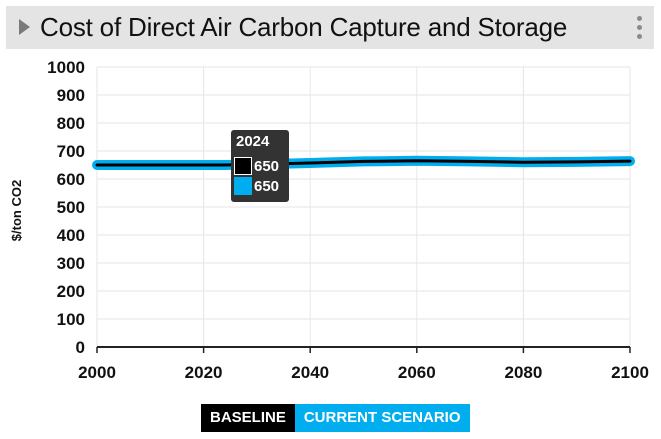 Image resolution: width=661 pixels, height=439 pixels. Describe the element at coordinates (253, 141) in the screenshot. I see `tooltip-year: 2024` at that location.